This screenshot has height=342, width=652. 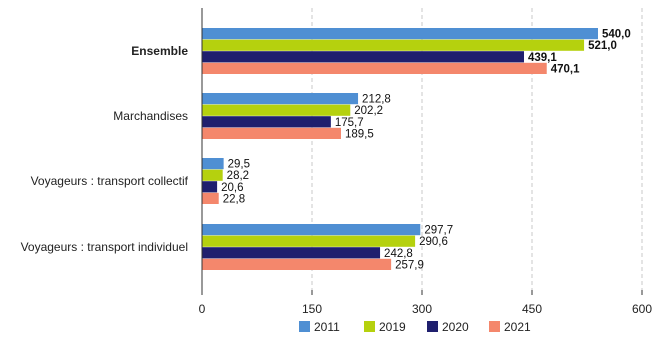 What do you see at coordinates (398, 254) in the screenshot?
I see `data-label-voyageurs-transport-individuel-2020: 242,8` at bounding box center [398, 254].